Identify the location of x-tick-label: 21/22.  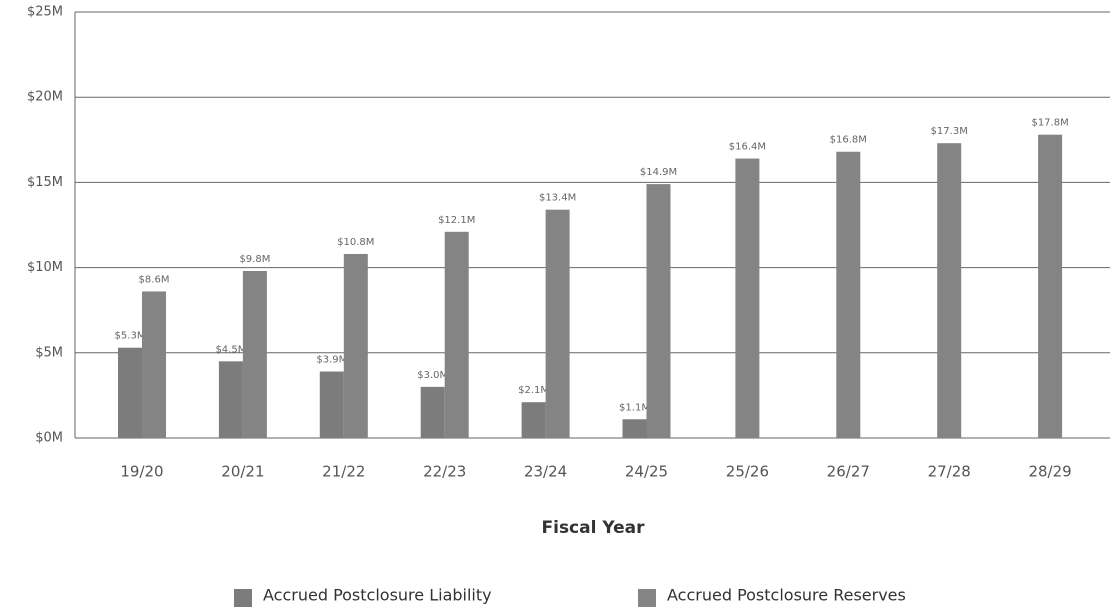
(343, 472).